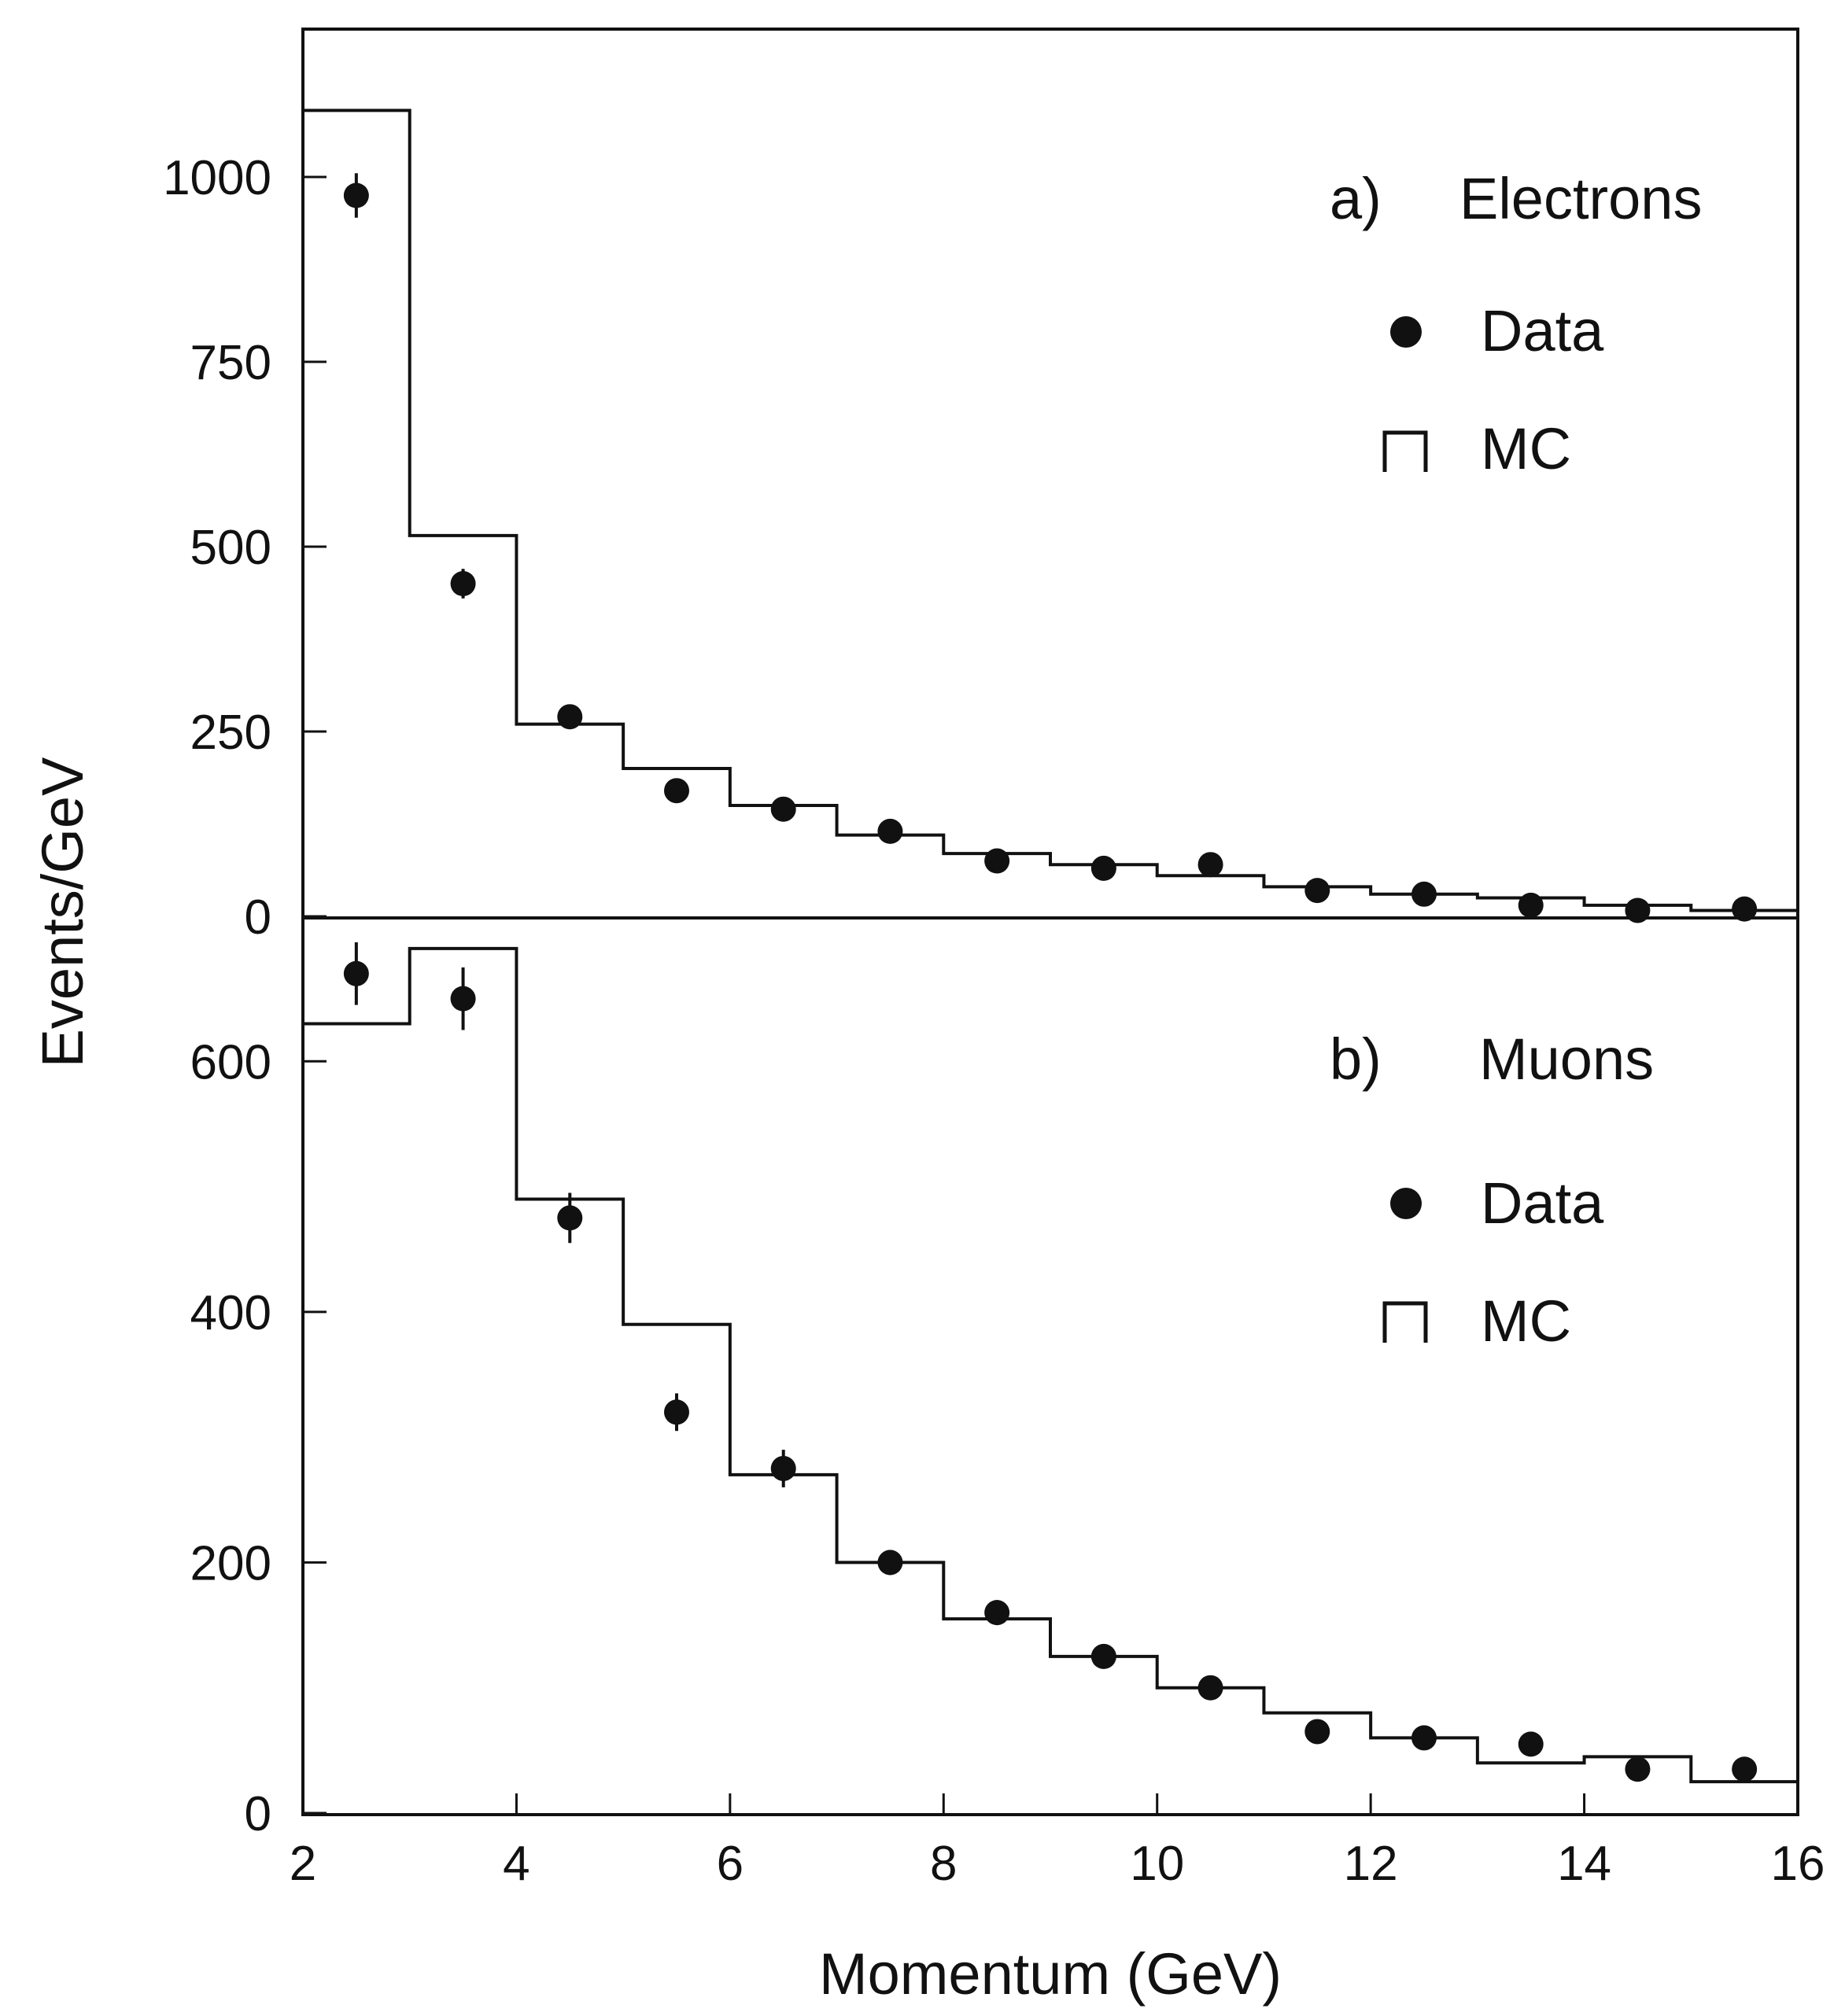 The image size is (1845, 2016). Describe the element at coordinates (230, 1313) in the screenshot. I see `y-tick-label: 400` at that location.